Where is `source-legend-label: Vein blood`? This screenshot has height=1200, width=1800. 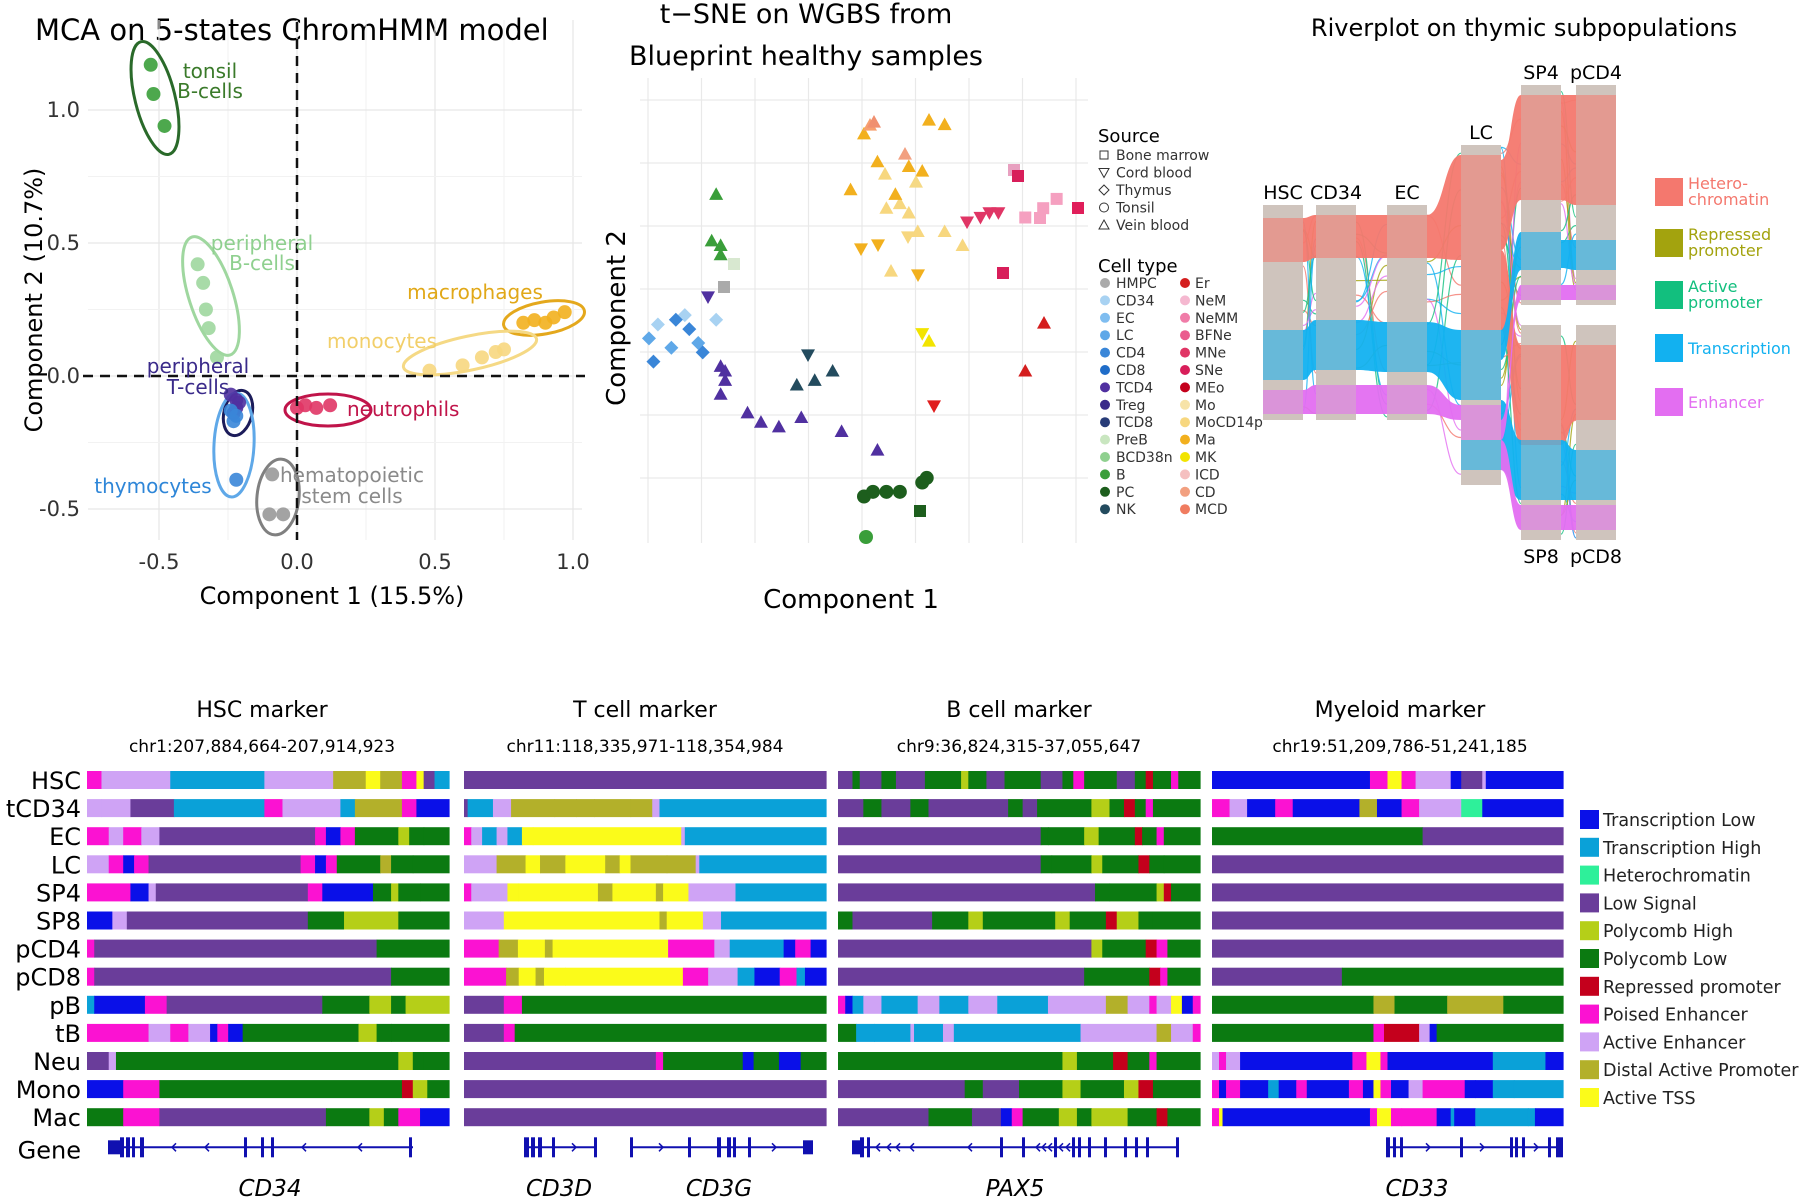 source-legend-label: Vein blood is located at coordinates (1152, 226).